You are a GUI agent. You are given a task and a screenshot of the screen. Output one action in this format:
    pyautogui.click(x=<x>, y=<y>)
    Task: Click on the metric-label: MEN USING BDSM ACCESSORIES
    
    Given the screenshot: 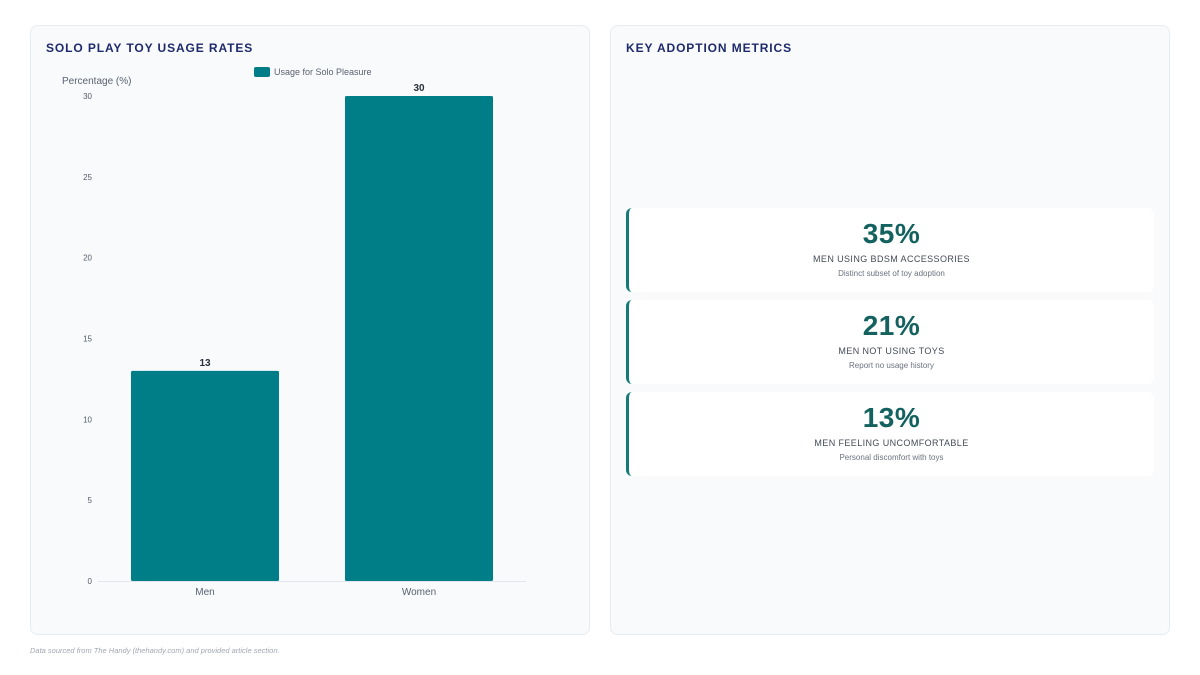 What is the action you would take?
    pyautogui.click(x=891, y=259)
    